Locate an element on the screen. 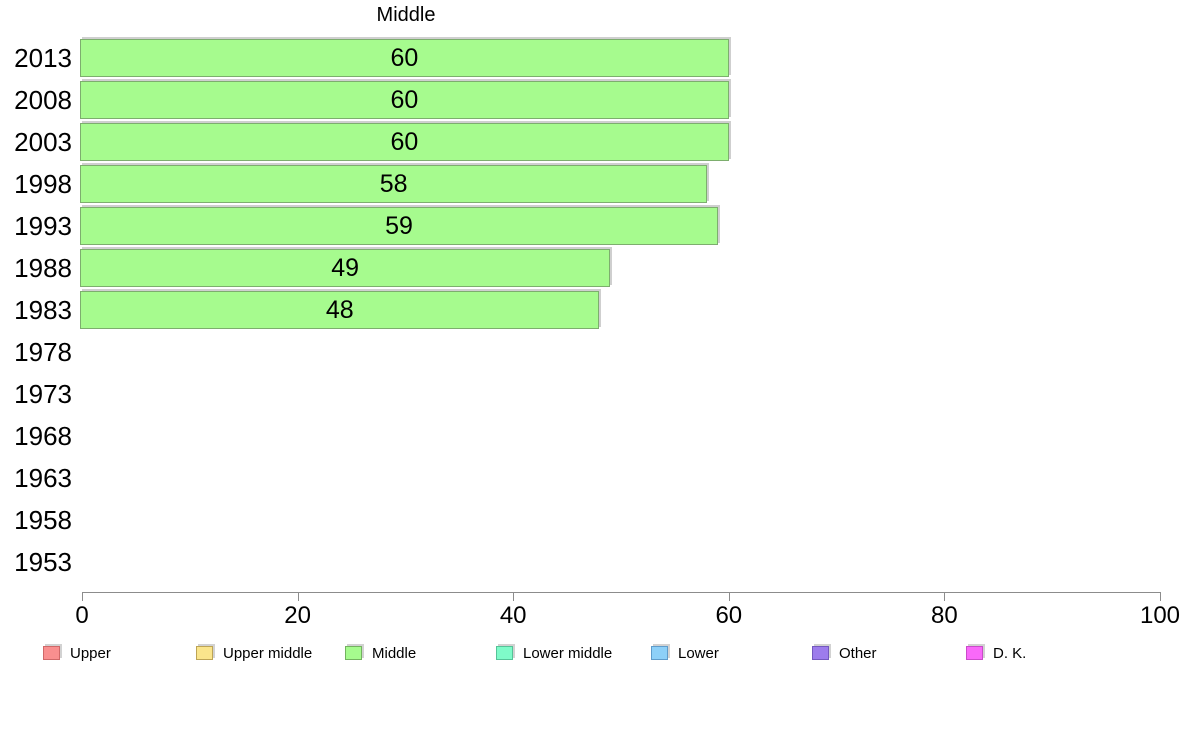  bar-row: 1988 49 is located at coordinates (581, 268).